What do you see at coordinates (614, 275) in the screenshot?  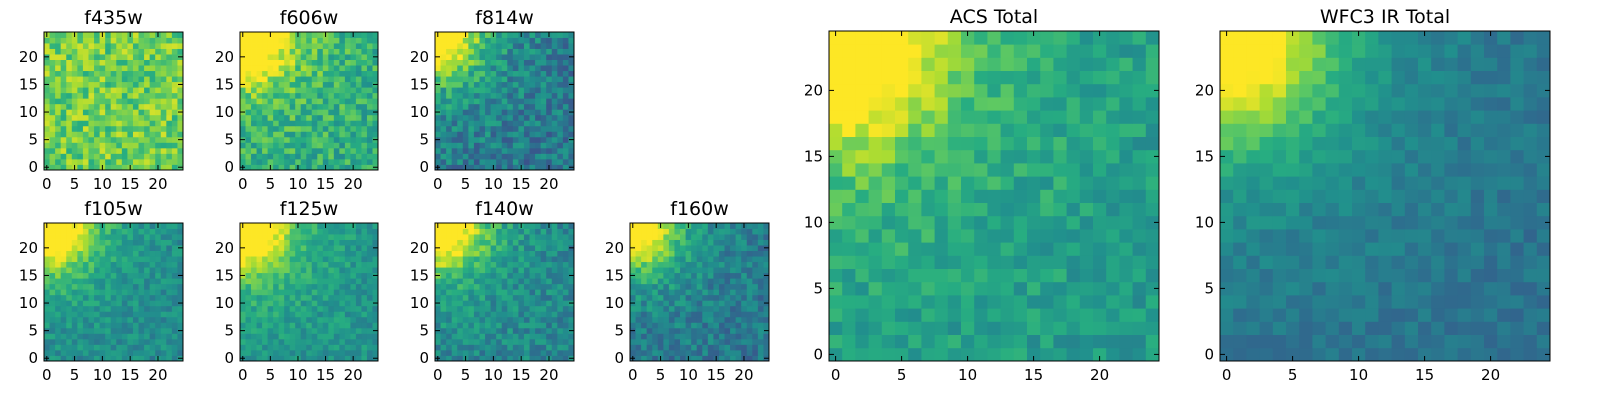 I see `y-tick-label: 15` at bounding box center [614, 275].